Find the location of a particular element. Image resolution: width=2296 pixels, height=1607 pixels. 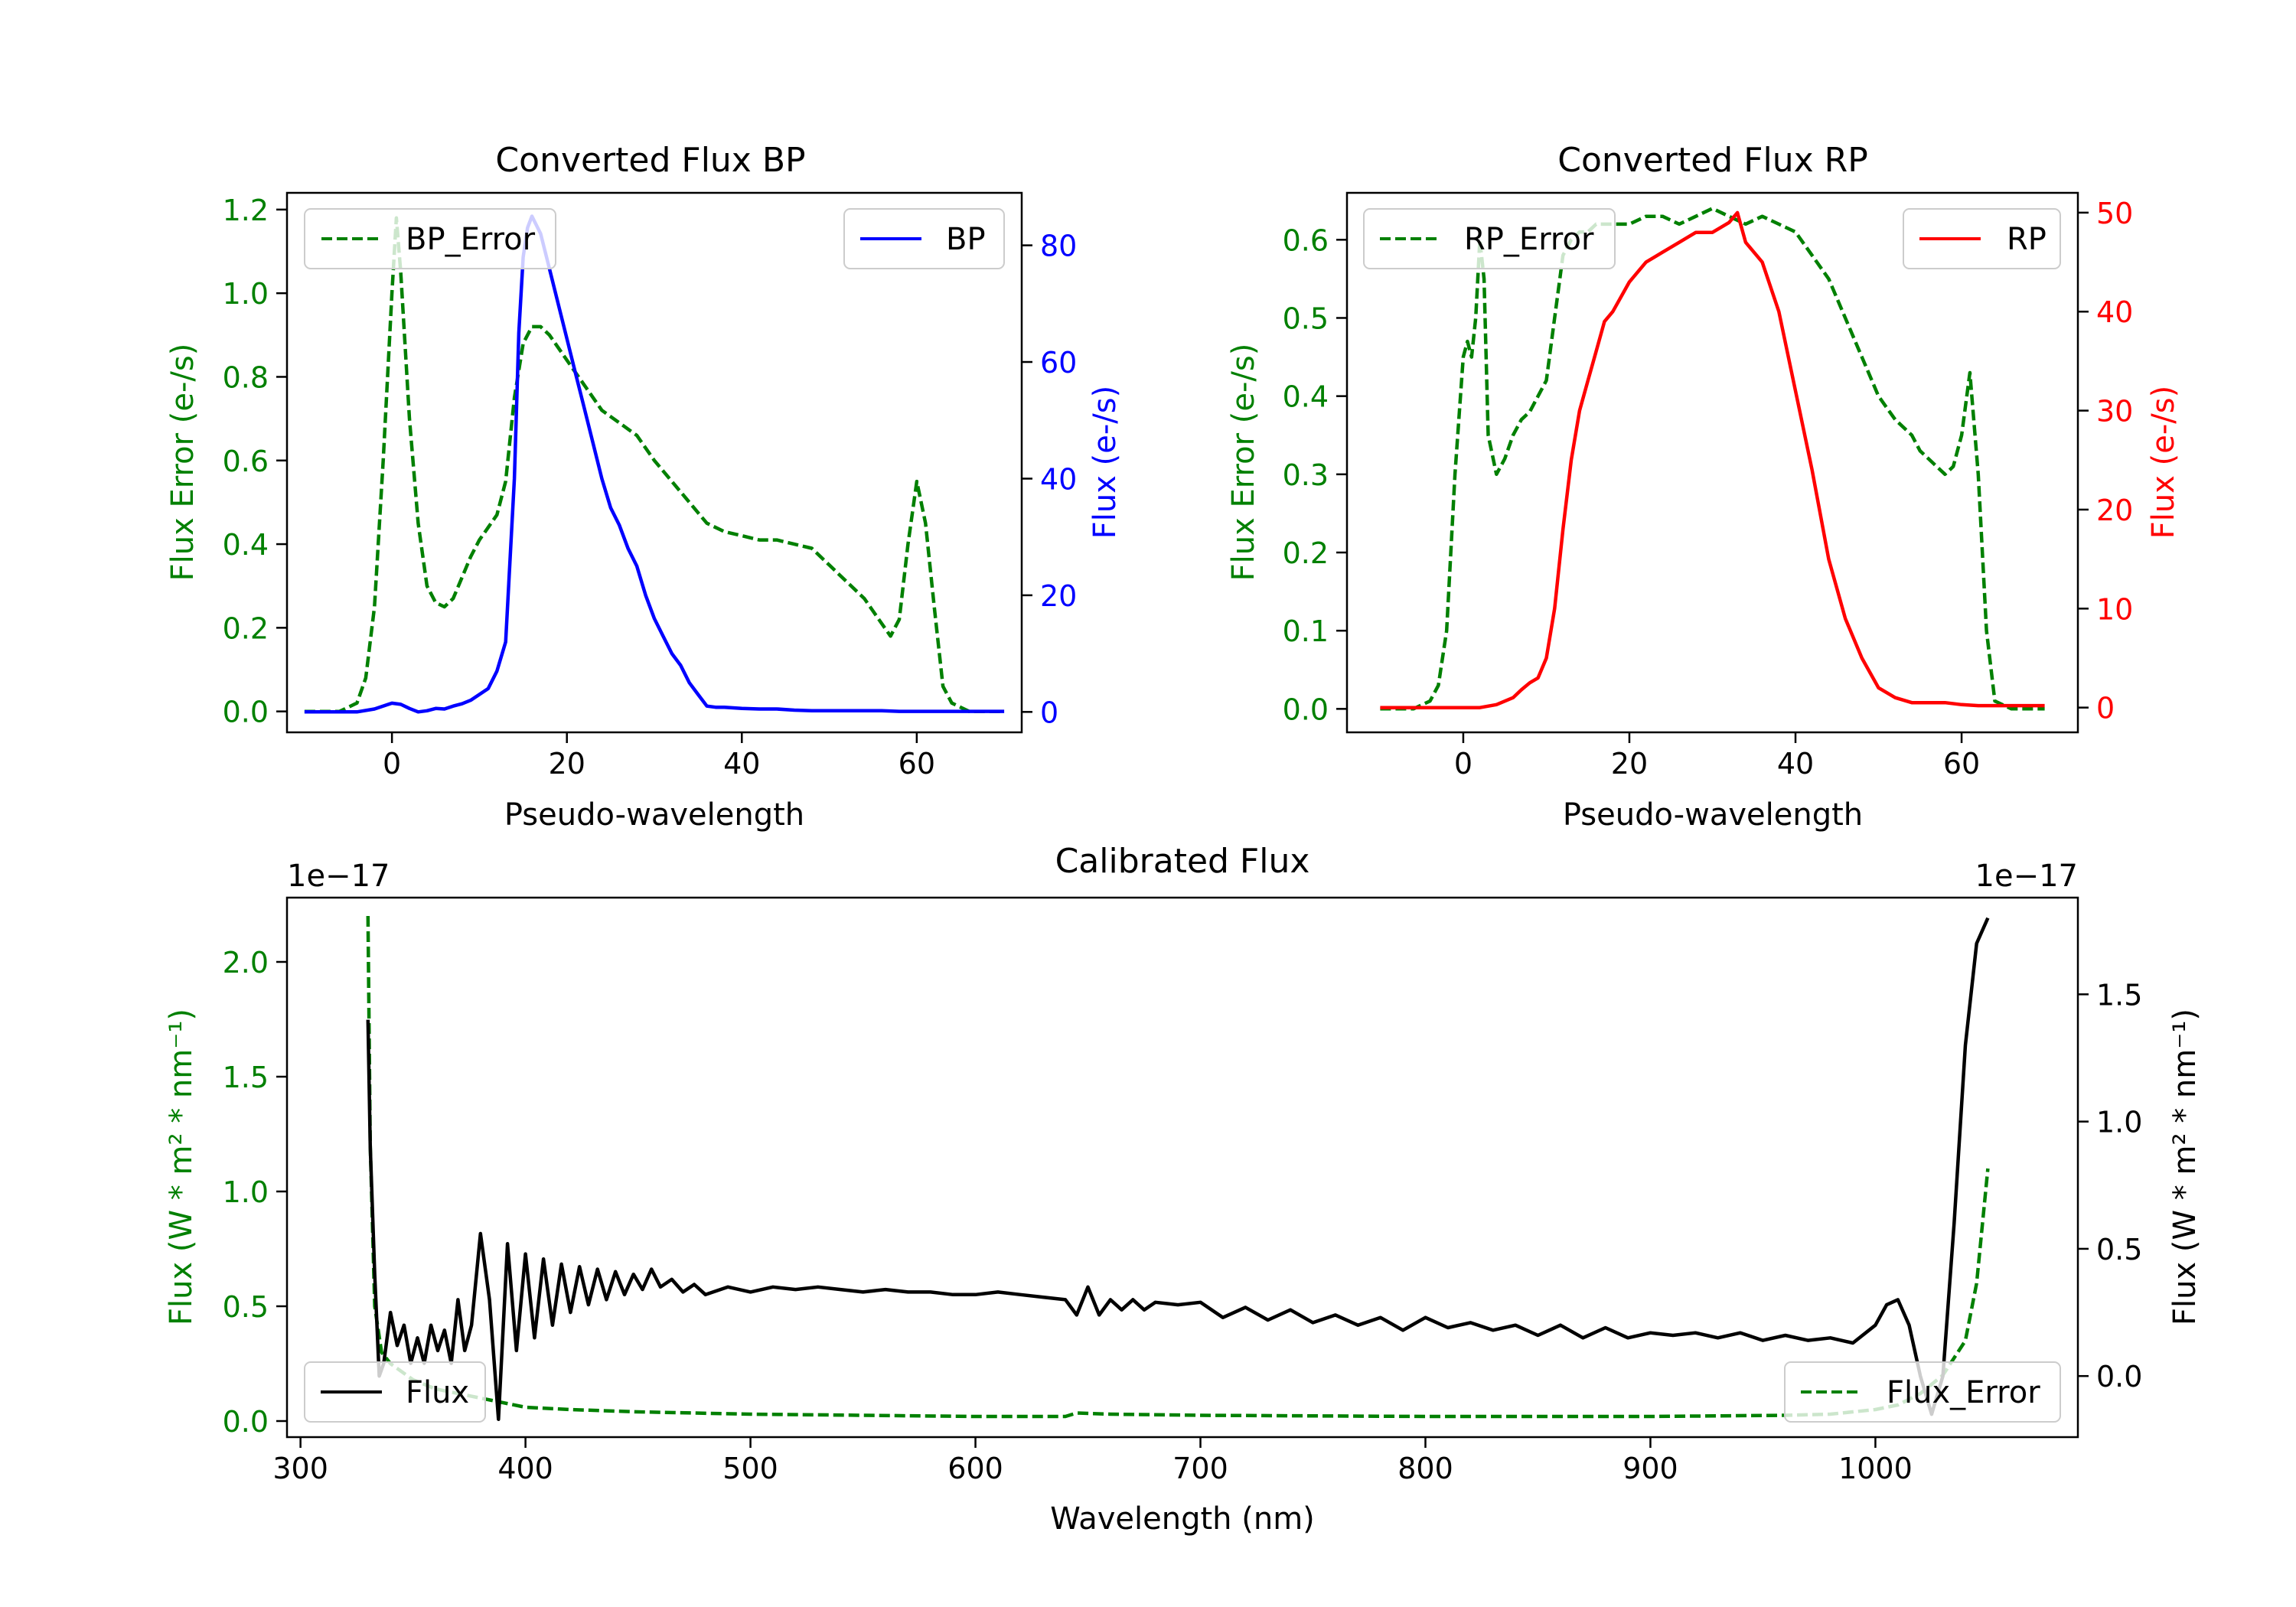

rp-ytick-left-label: 0.4 is located at coordinates (1306, 397).